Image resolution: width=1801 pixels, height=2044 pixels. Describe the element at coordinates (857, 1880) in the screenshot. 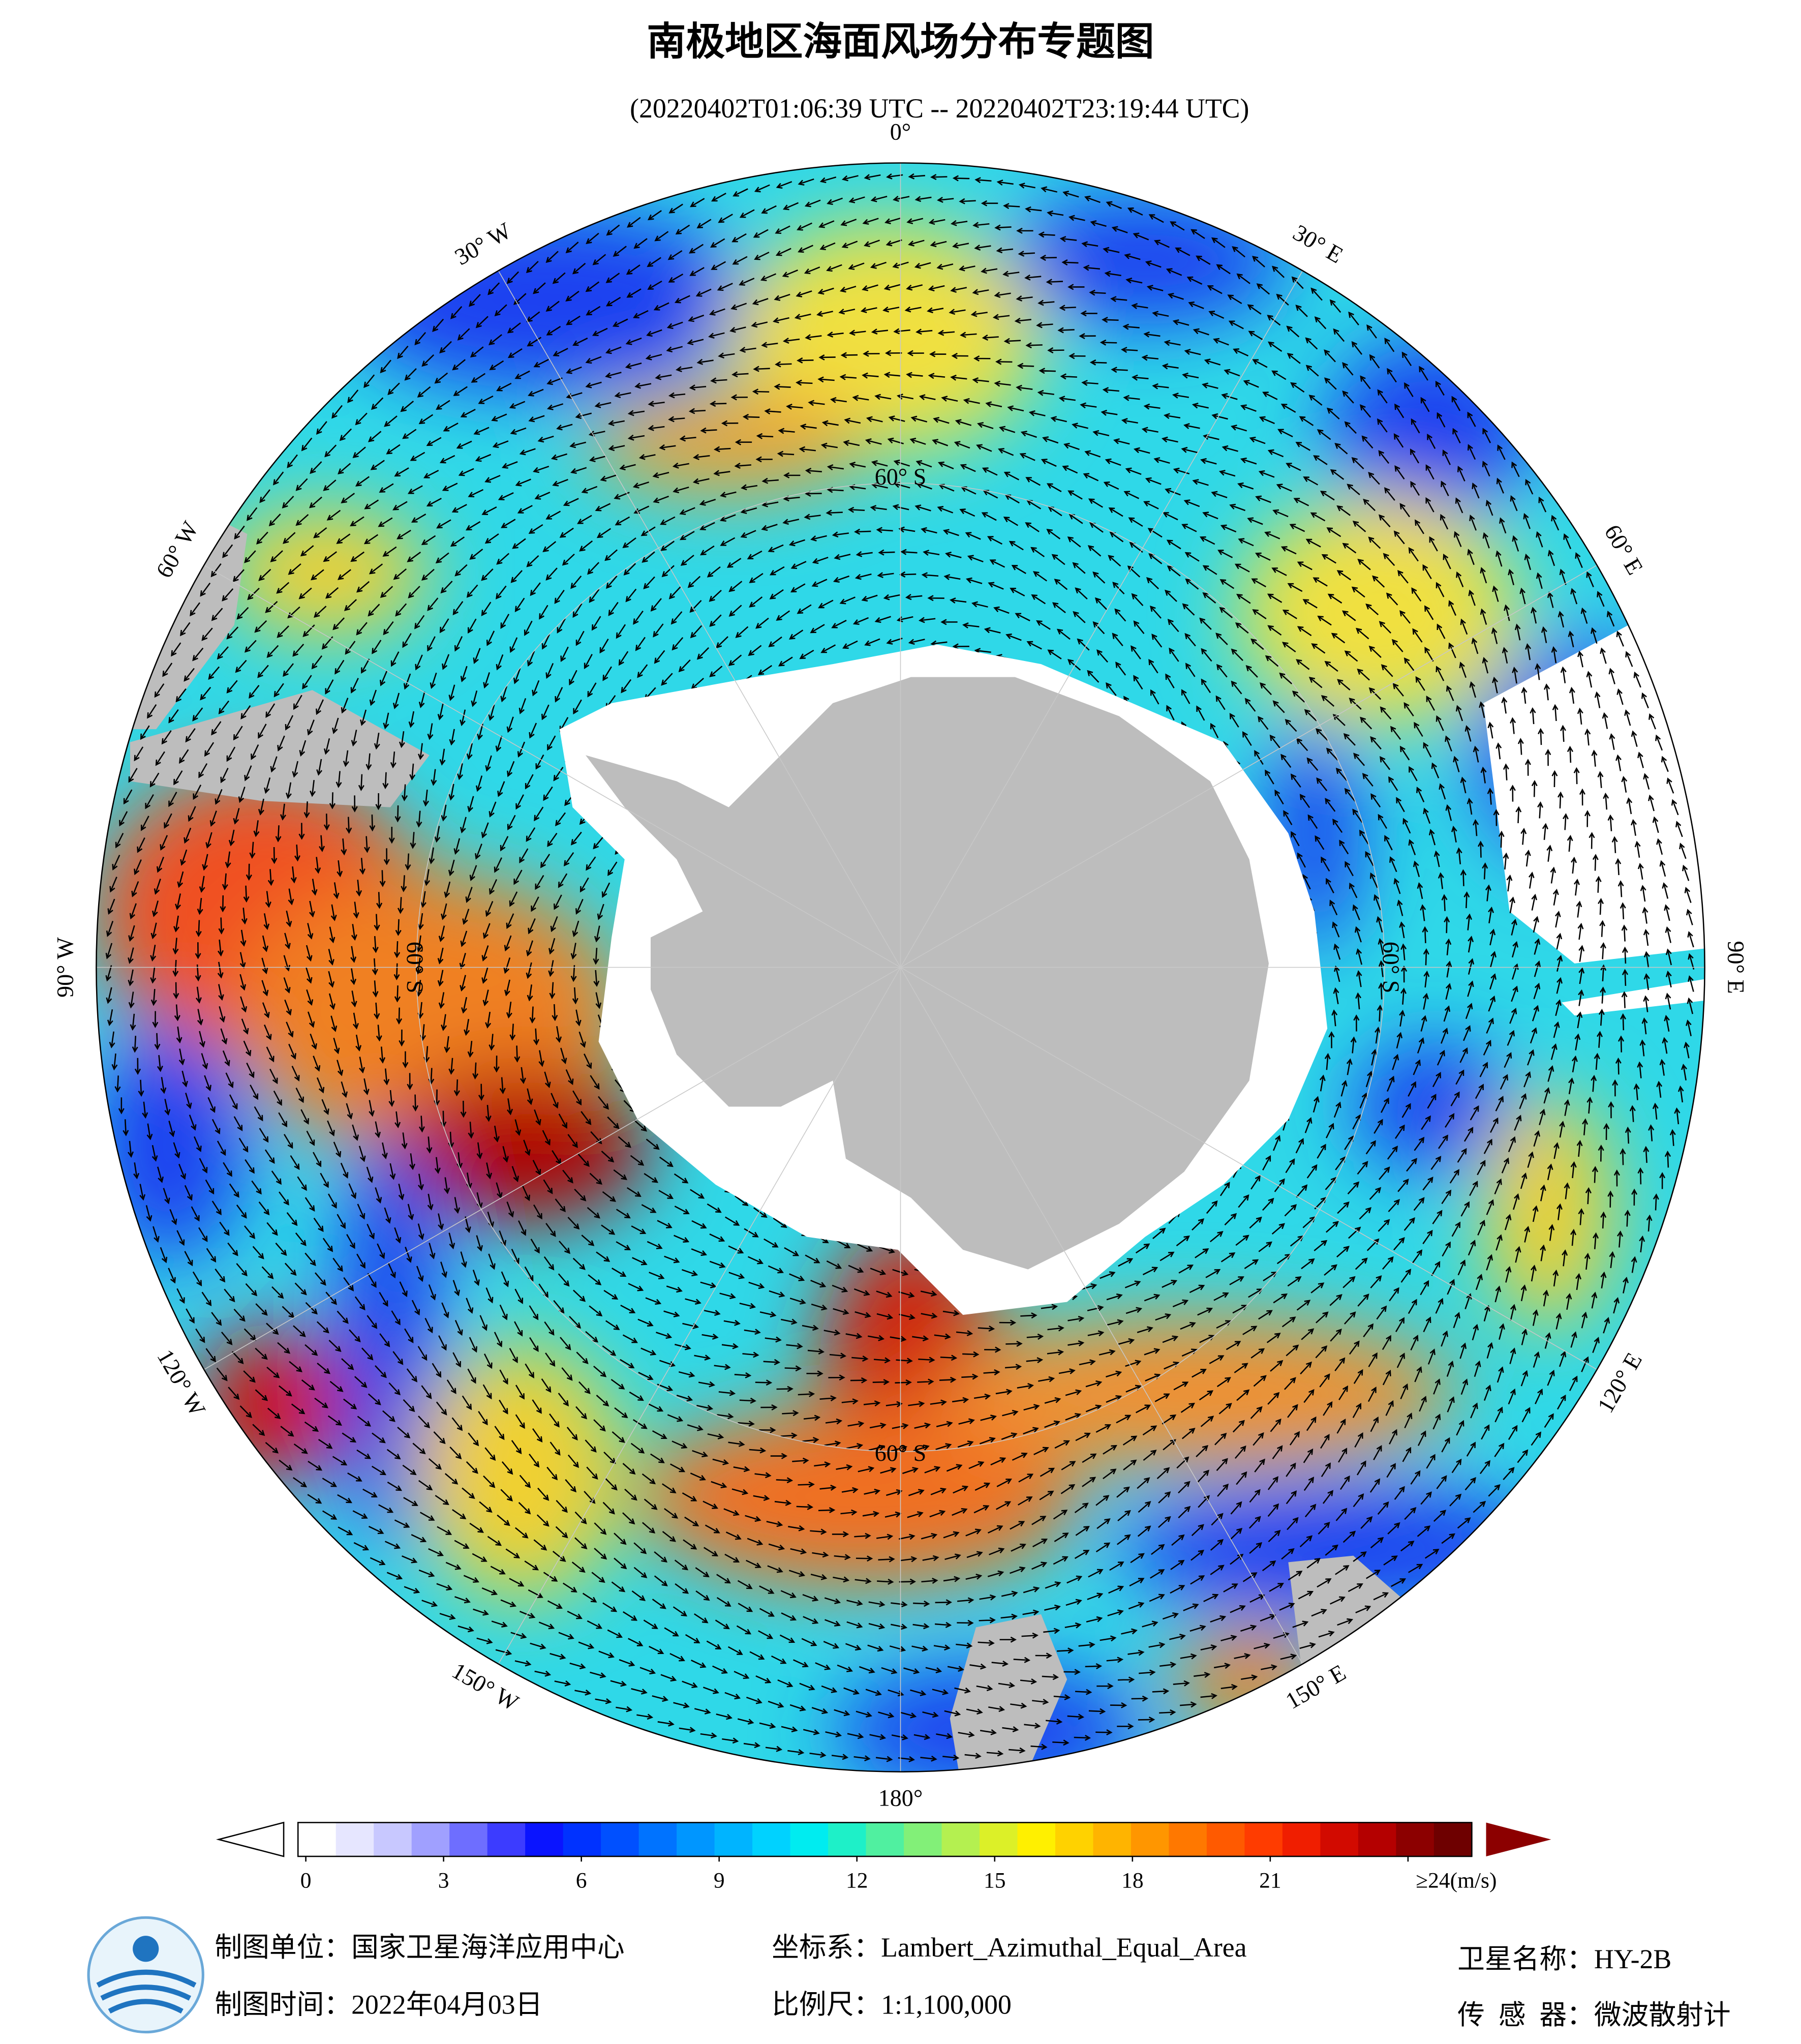

I see `colorbar-tick-label: 12` at that location.